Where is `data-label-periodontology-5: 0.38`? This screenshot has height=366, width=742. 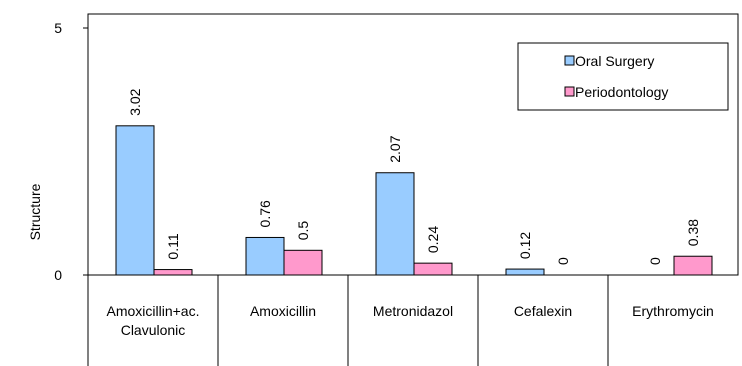 data-label-periodontology-5: 0.38 is located at coordinates (693, 232).